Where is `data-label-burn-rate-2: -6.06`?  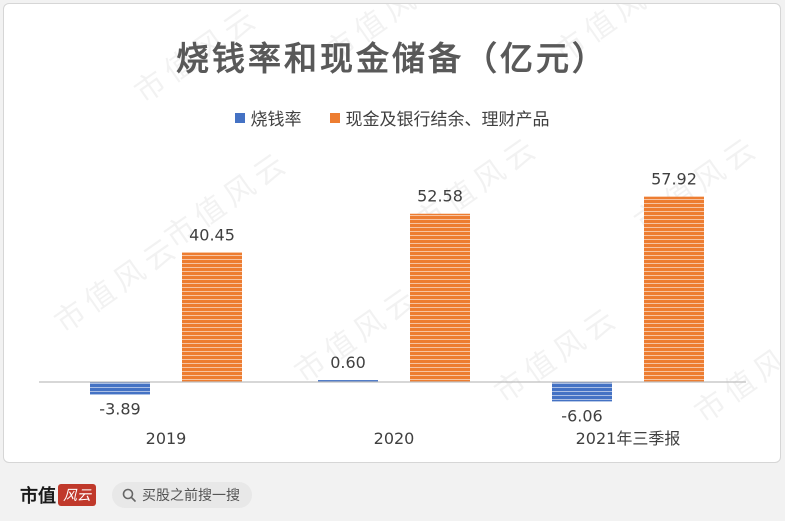
data-label-burn-rate-2: -6.06 is located at coordinates (581, 415).